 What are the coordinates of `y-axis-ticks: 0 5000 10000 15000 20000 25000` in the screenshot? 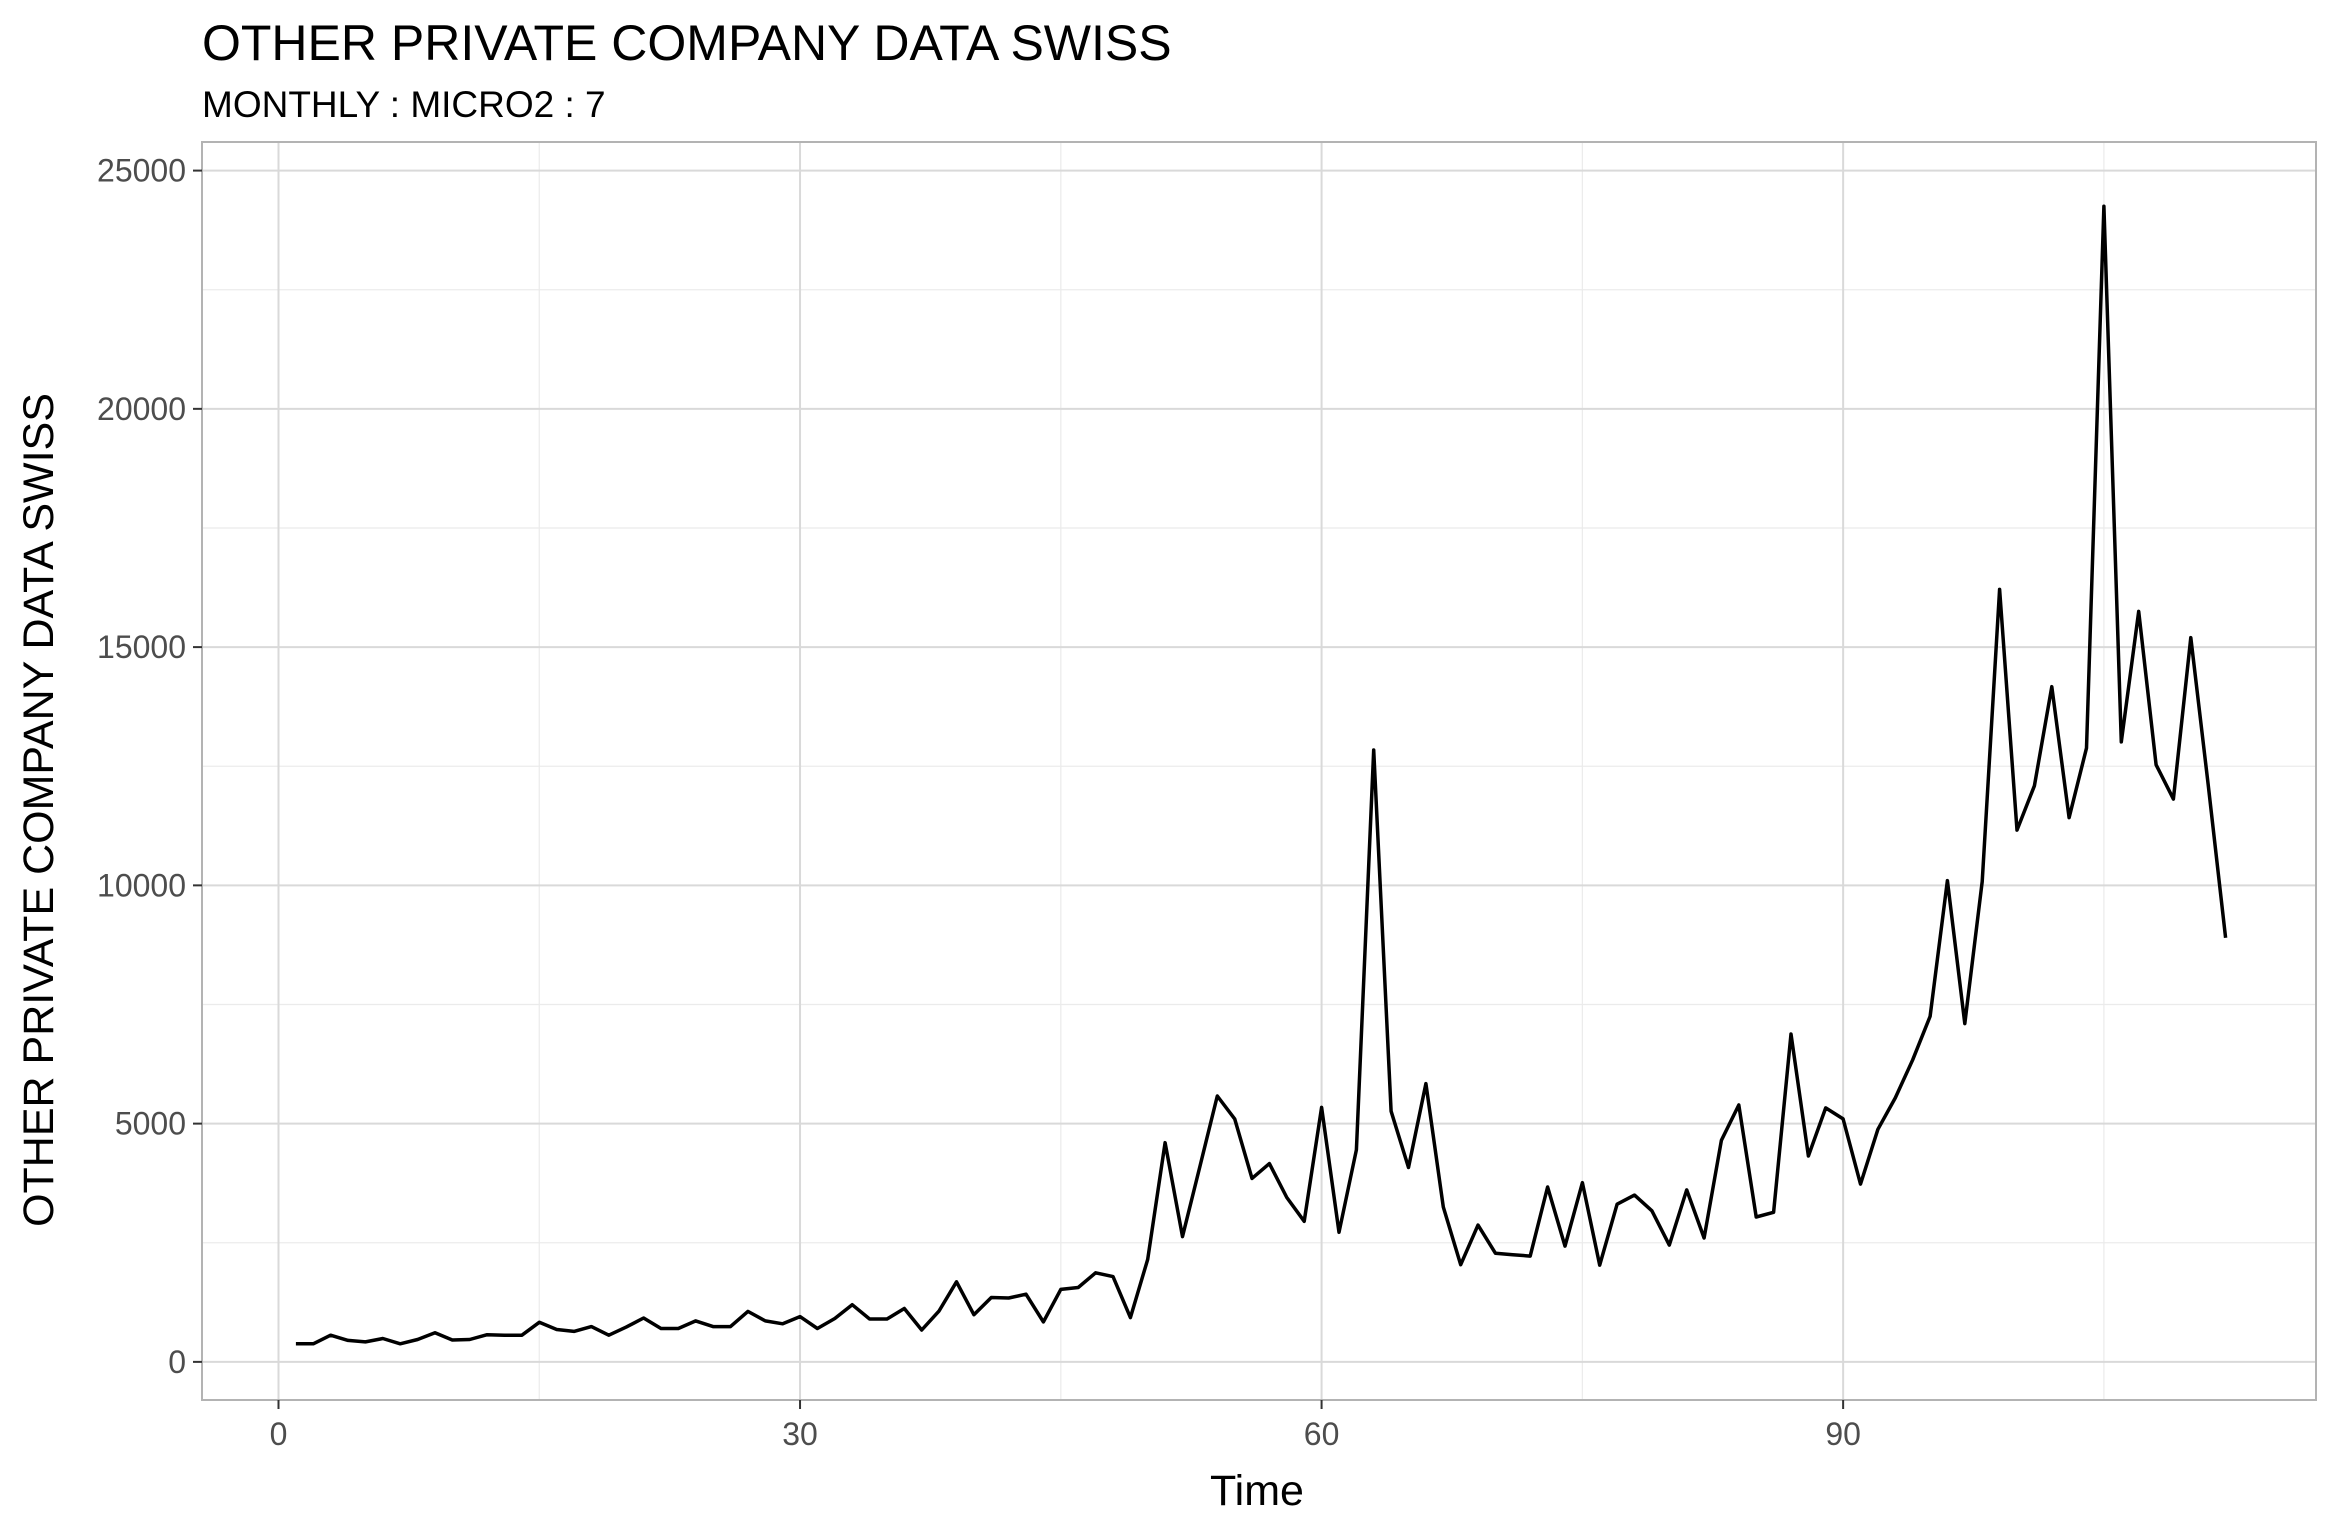 It's located at (149, 766).